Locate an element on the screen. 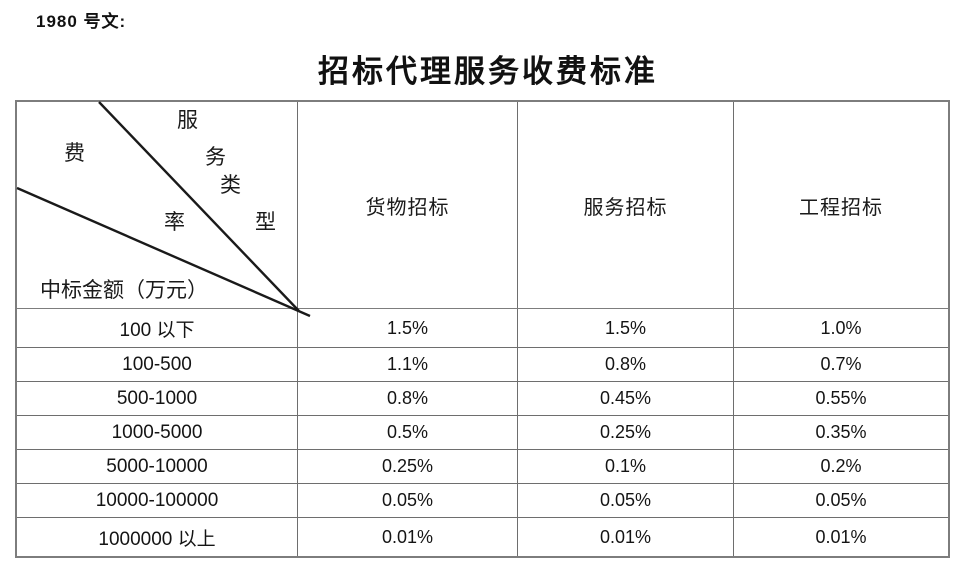 The height and width of the screenshot is (581, 976). table-row: 1000-5000 0.5% 0.25% 0.35% is located at coordinates (482, 433).